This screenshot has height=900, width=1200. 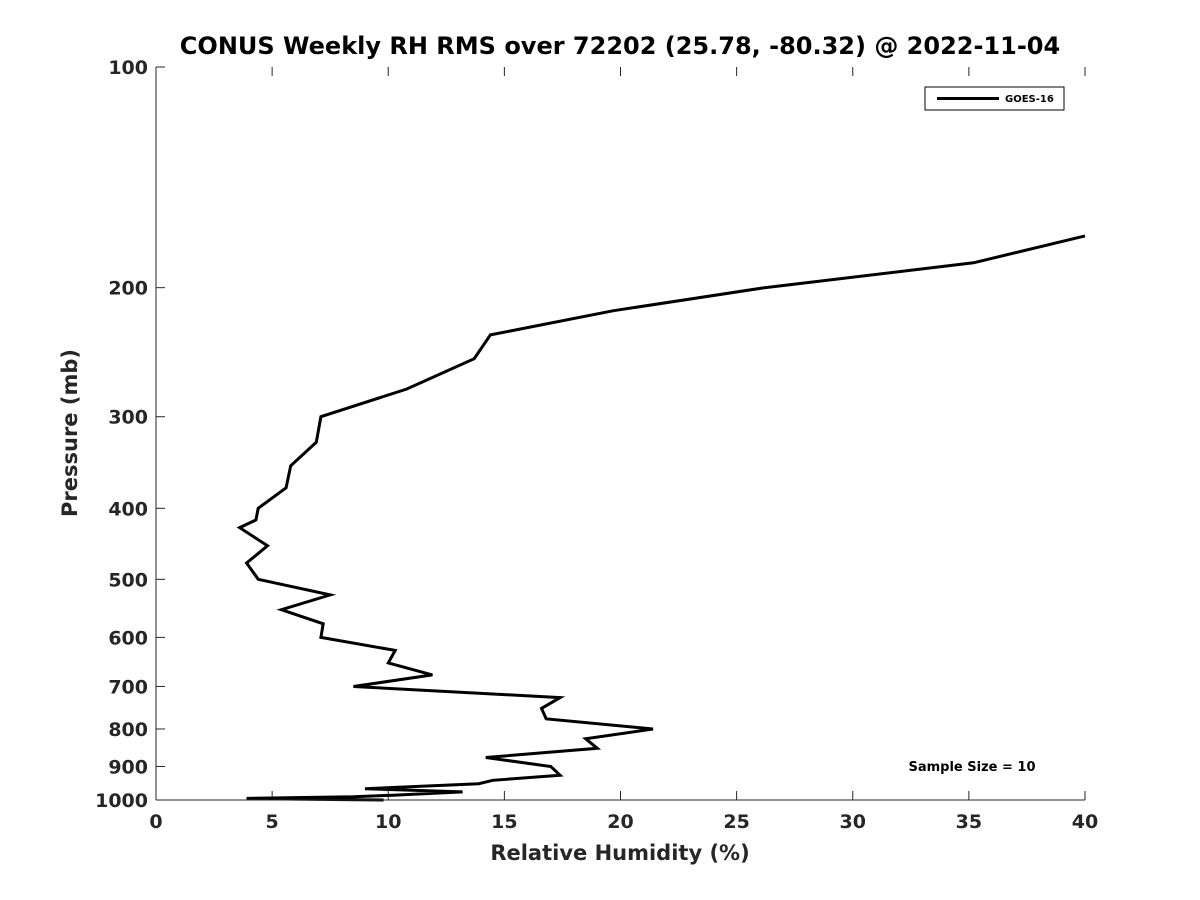 I want to click on sample-size-annotation: Sample Size = 10, so click(x=971, y=767).